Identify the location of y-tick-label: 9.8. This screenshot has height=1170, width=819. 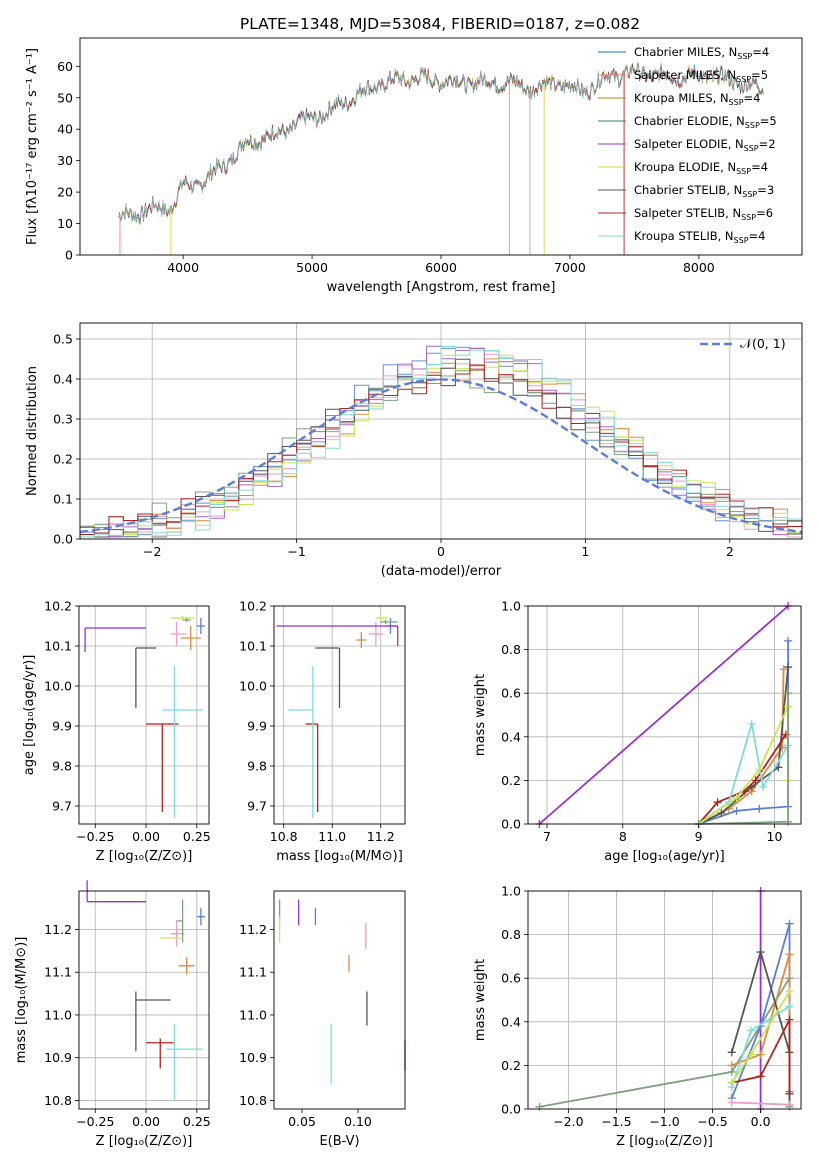
(257, 766).